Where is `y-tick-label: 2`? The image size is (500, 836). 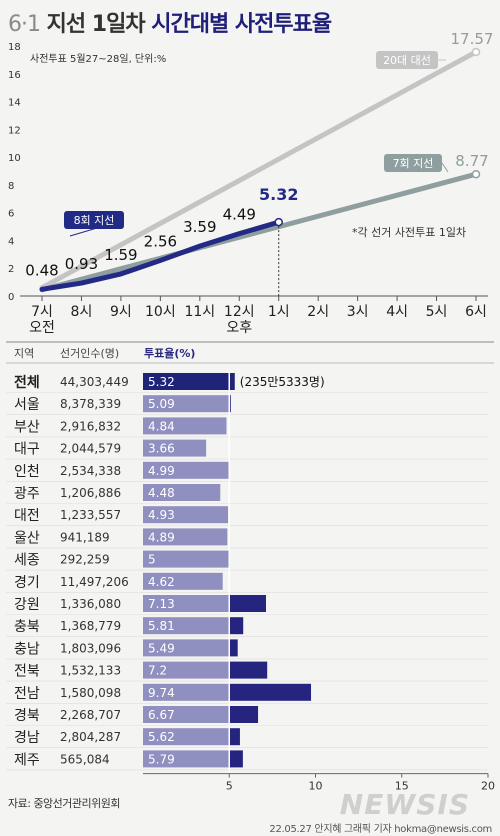
y-tick-label: 2 is located at coordinates (11, 269).